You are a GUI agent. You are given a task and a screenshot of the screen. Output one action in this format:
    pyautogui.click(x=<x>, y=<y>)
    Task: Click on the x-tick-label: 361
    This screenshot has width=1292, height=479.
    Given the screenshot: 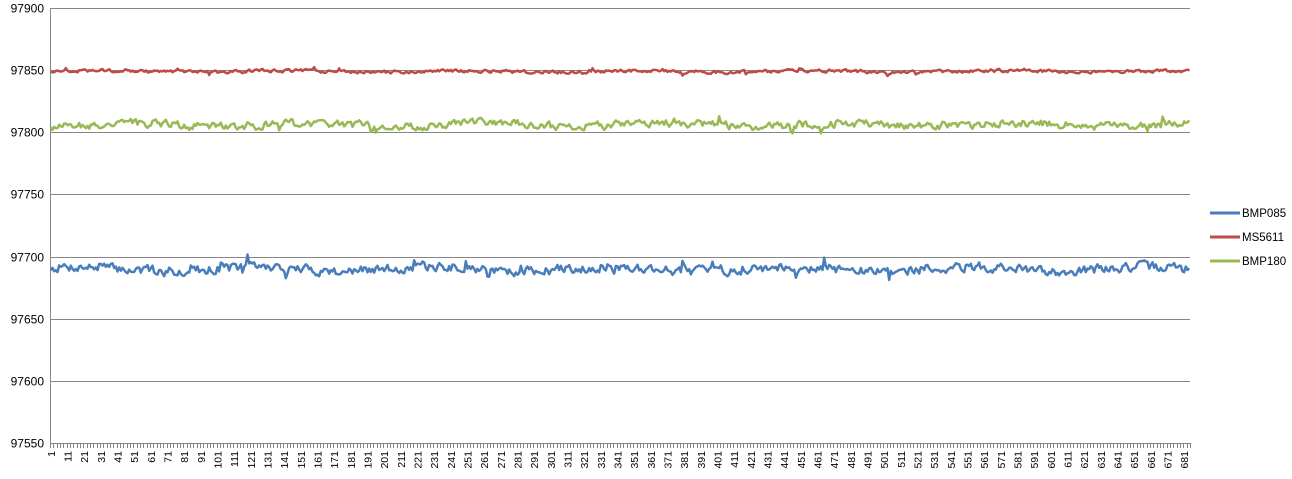 What is the action you would take?
    pyautogui.click(x=652, y=460)
    